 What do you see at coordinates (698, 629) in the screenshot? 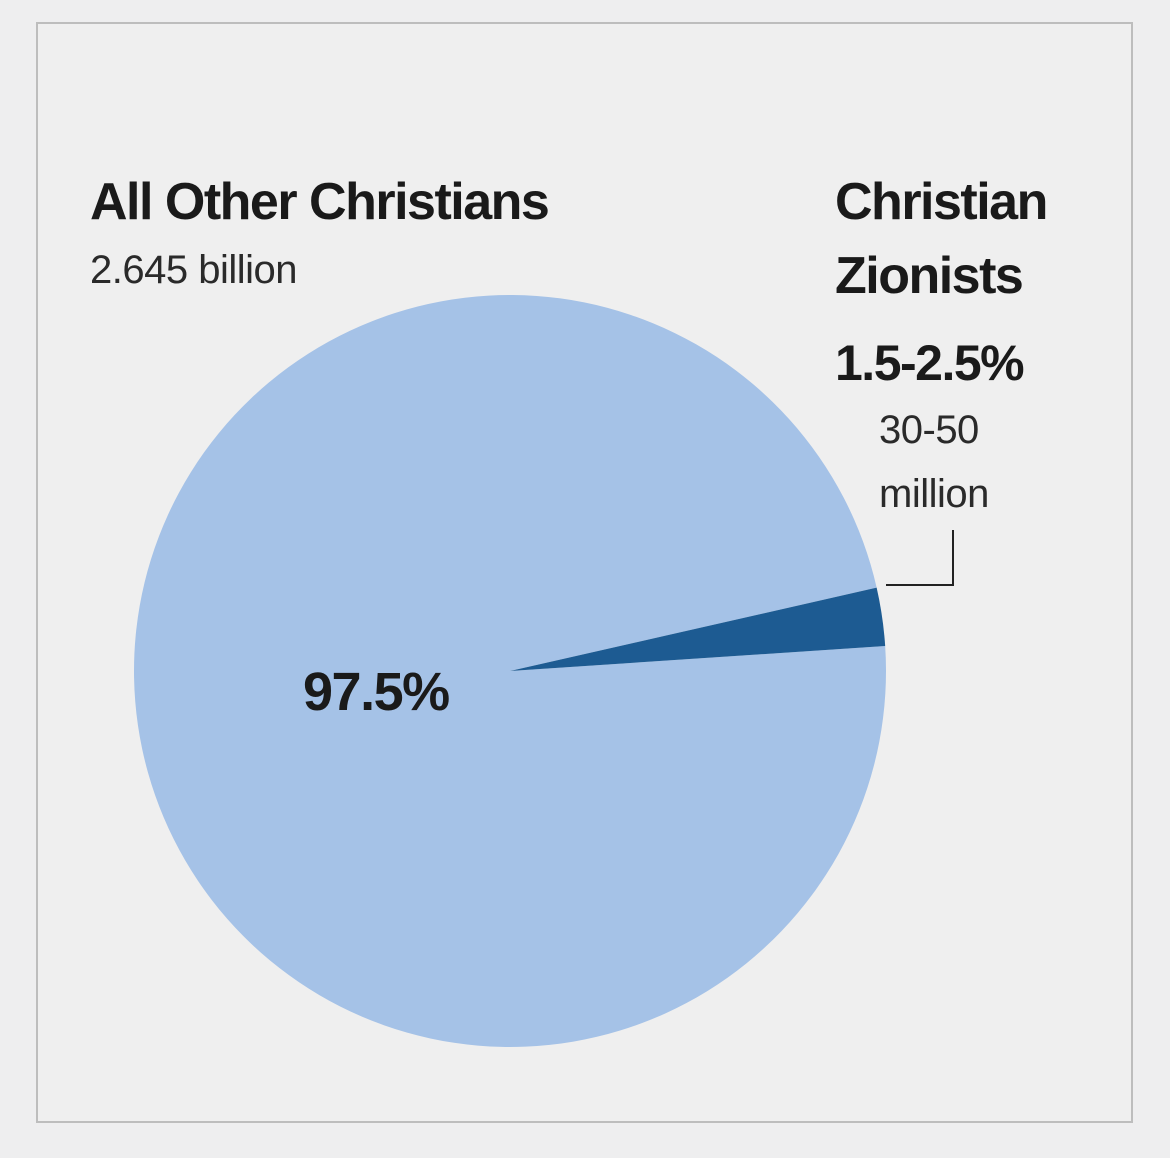
I see `pie-slice-christian-zionists` at bounding box center [698, 629].